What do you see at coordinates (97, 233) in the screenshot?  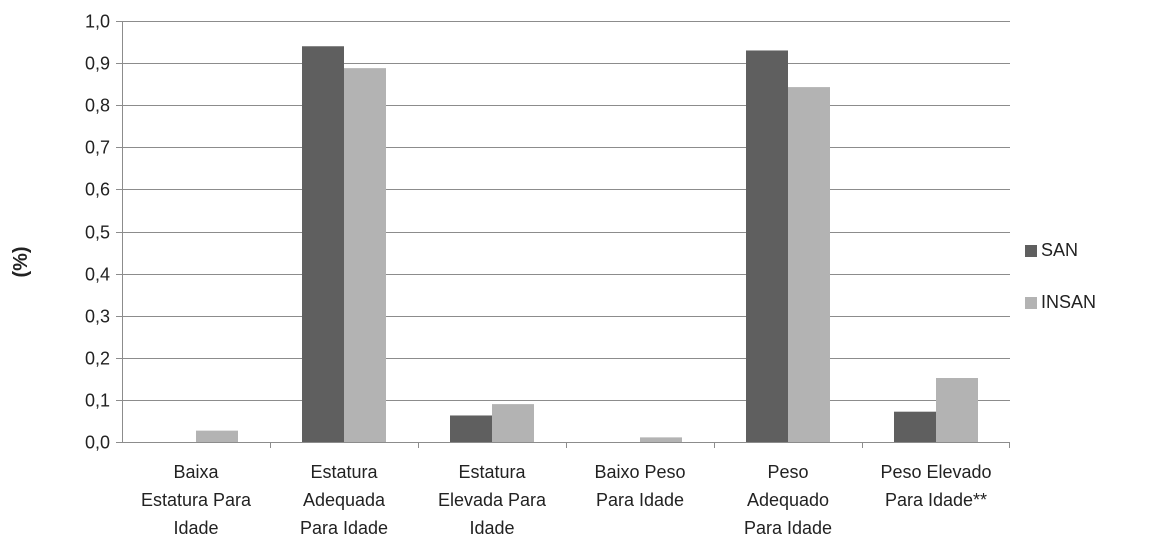 I see `y-tick-label: 0,5` at bounding box center [97, 233].